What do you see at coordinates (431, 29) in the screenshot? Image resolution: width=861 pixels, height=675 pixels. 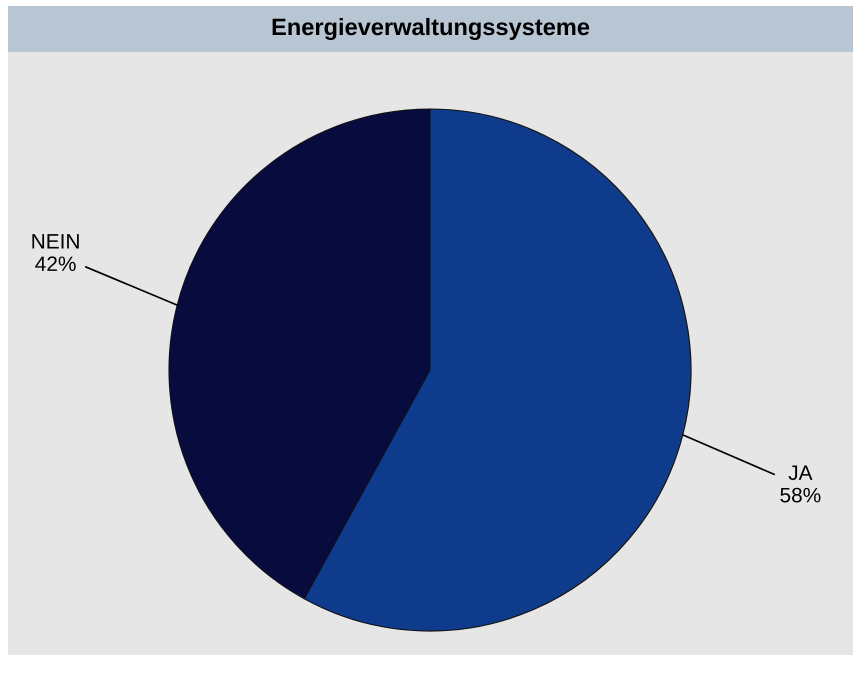 I see `chart-title: Energieverwaltungssysteme` at bounding box center [431, 29].